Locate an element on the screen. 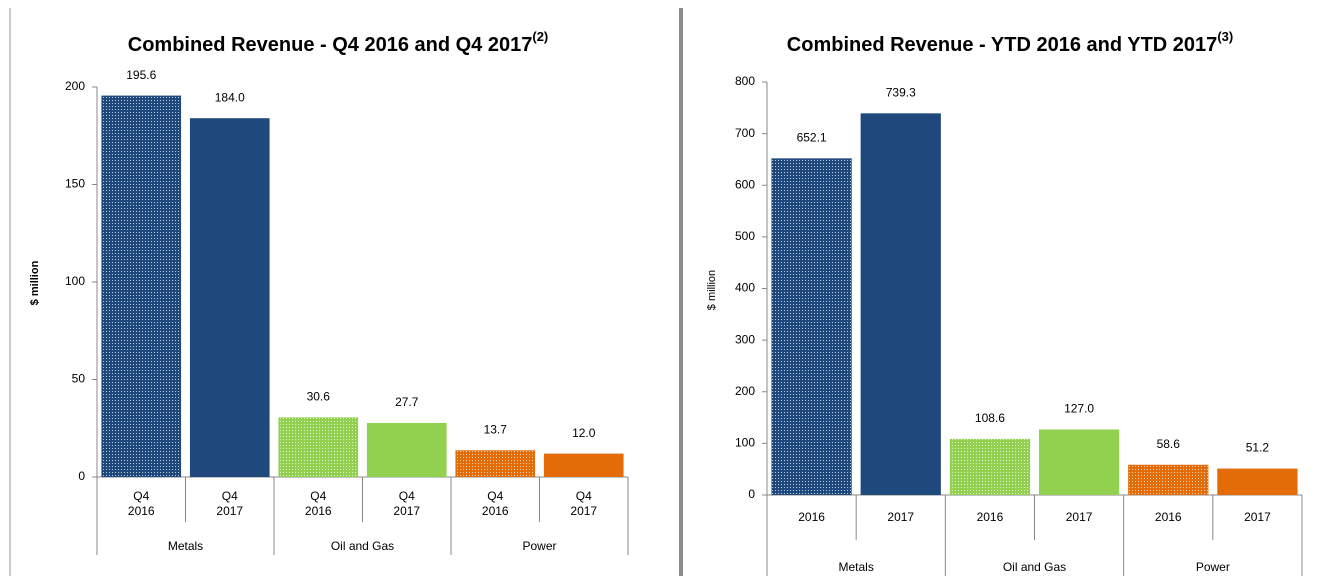  y-tick-label: 50 is located at coordinates (79, 379).